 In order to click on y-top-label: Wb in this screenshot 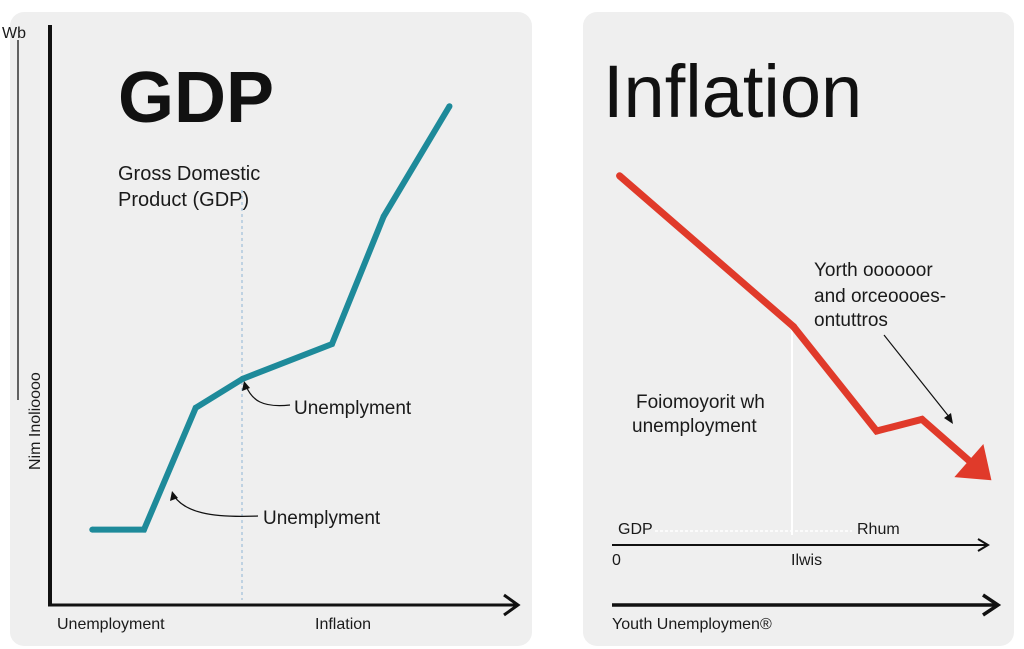, I will do `click(14, 33)`.